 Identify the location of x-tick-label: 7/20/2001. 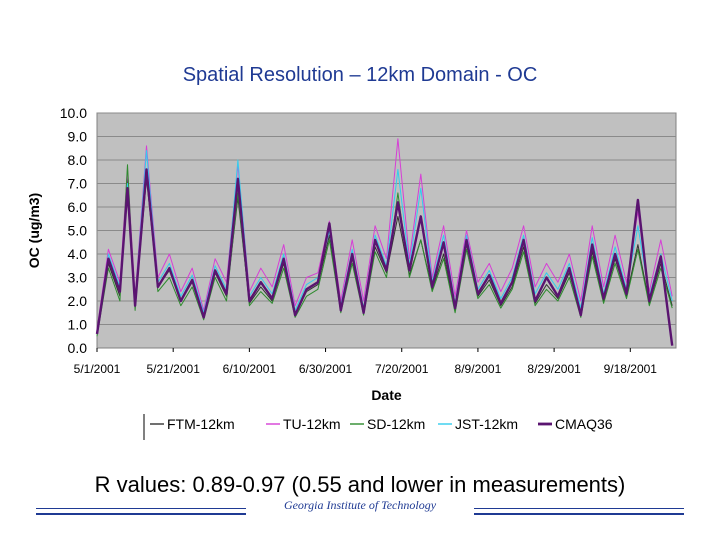
(402, 369).